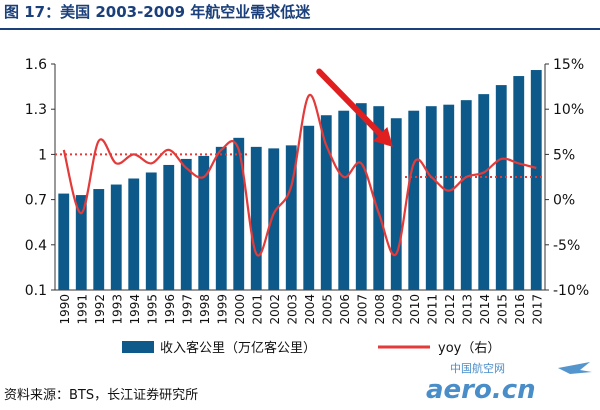 This screenshot has width=600, height=410. What do you see at coordinates (36, 65) in the screenshot?
I see `left-tick-label: 1.6` at bounding box center [36, 65].